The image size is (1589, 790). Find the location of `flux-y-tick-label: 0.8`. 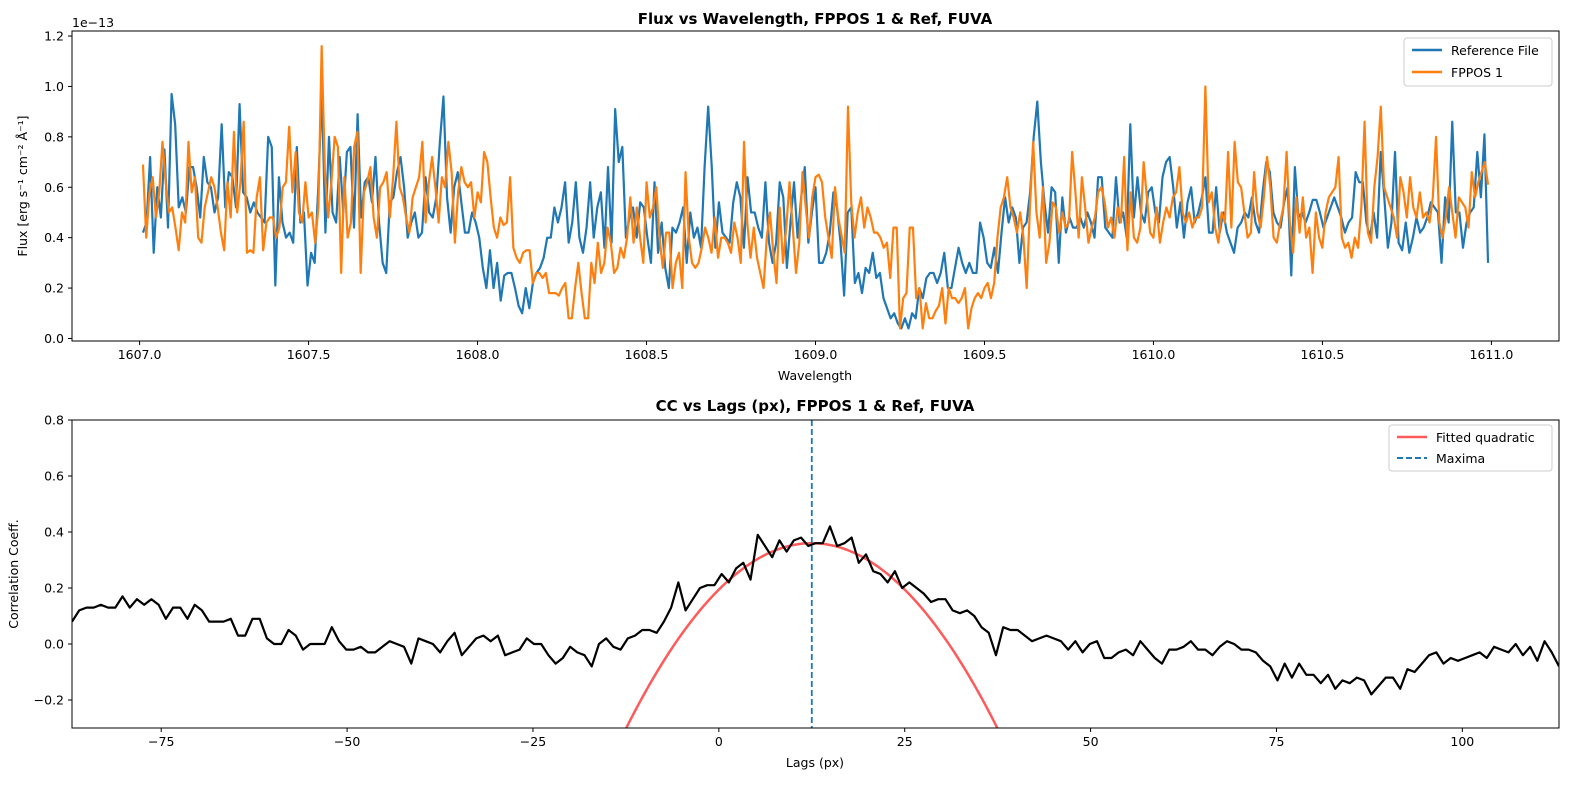

flux-y-tick-label: 0.8 is located at coordinates (54, 136).